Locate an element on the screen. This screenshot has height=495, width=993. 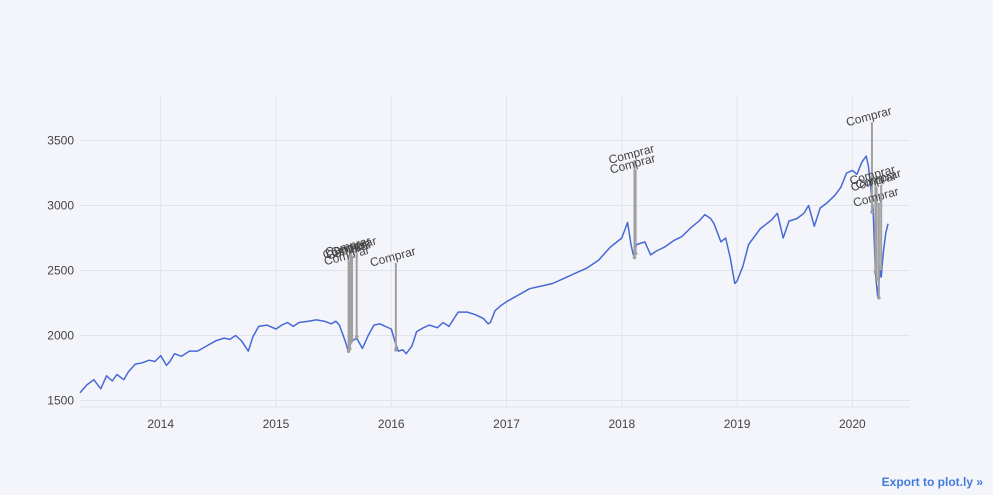
x-tick-label: 2020 is located at coordinates (852, 424).